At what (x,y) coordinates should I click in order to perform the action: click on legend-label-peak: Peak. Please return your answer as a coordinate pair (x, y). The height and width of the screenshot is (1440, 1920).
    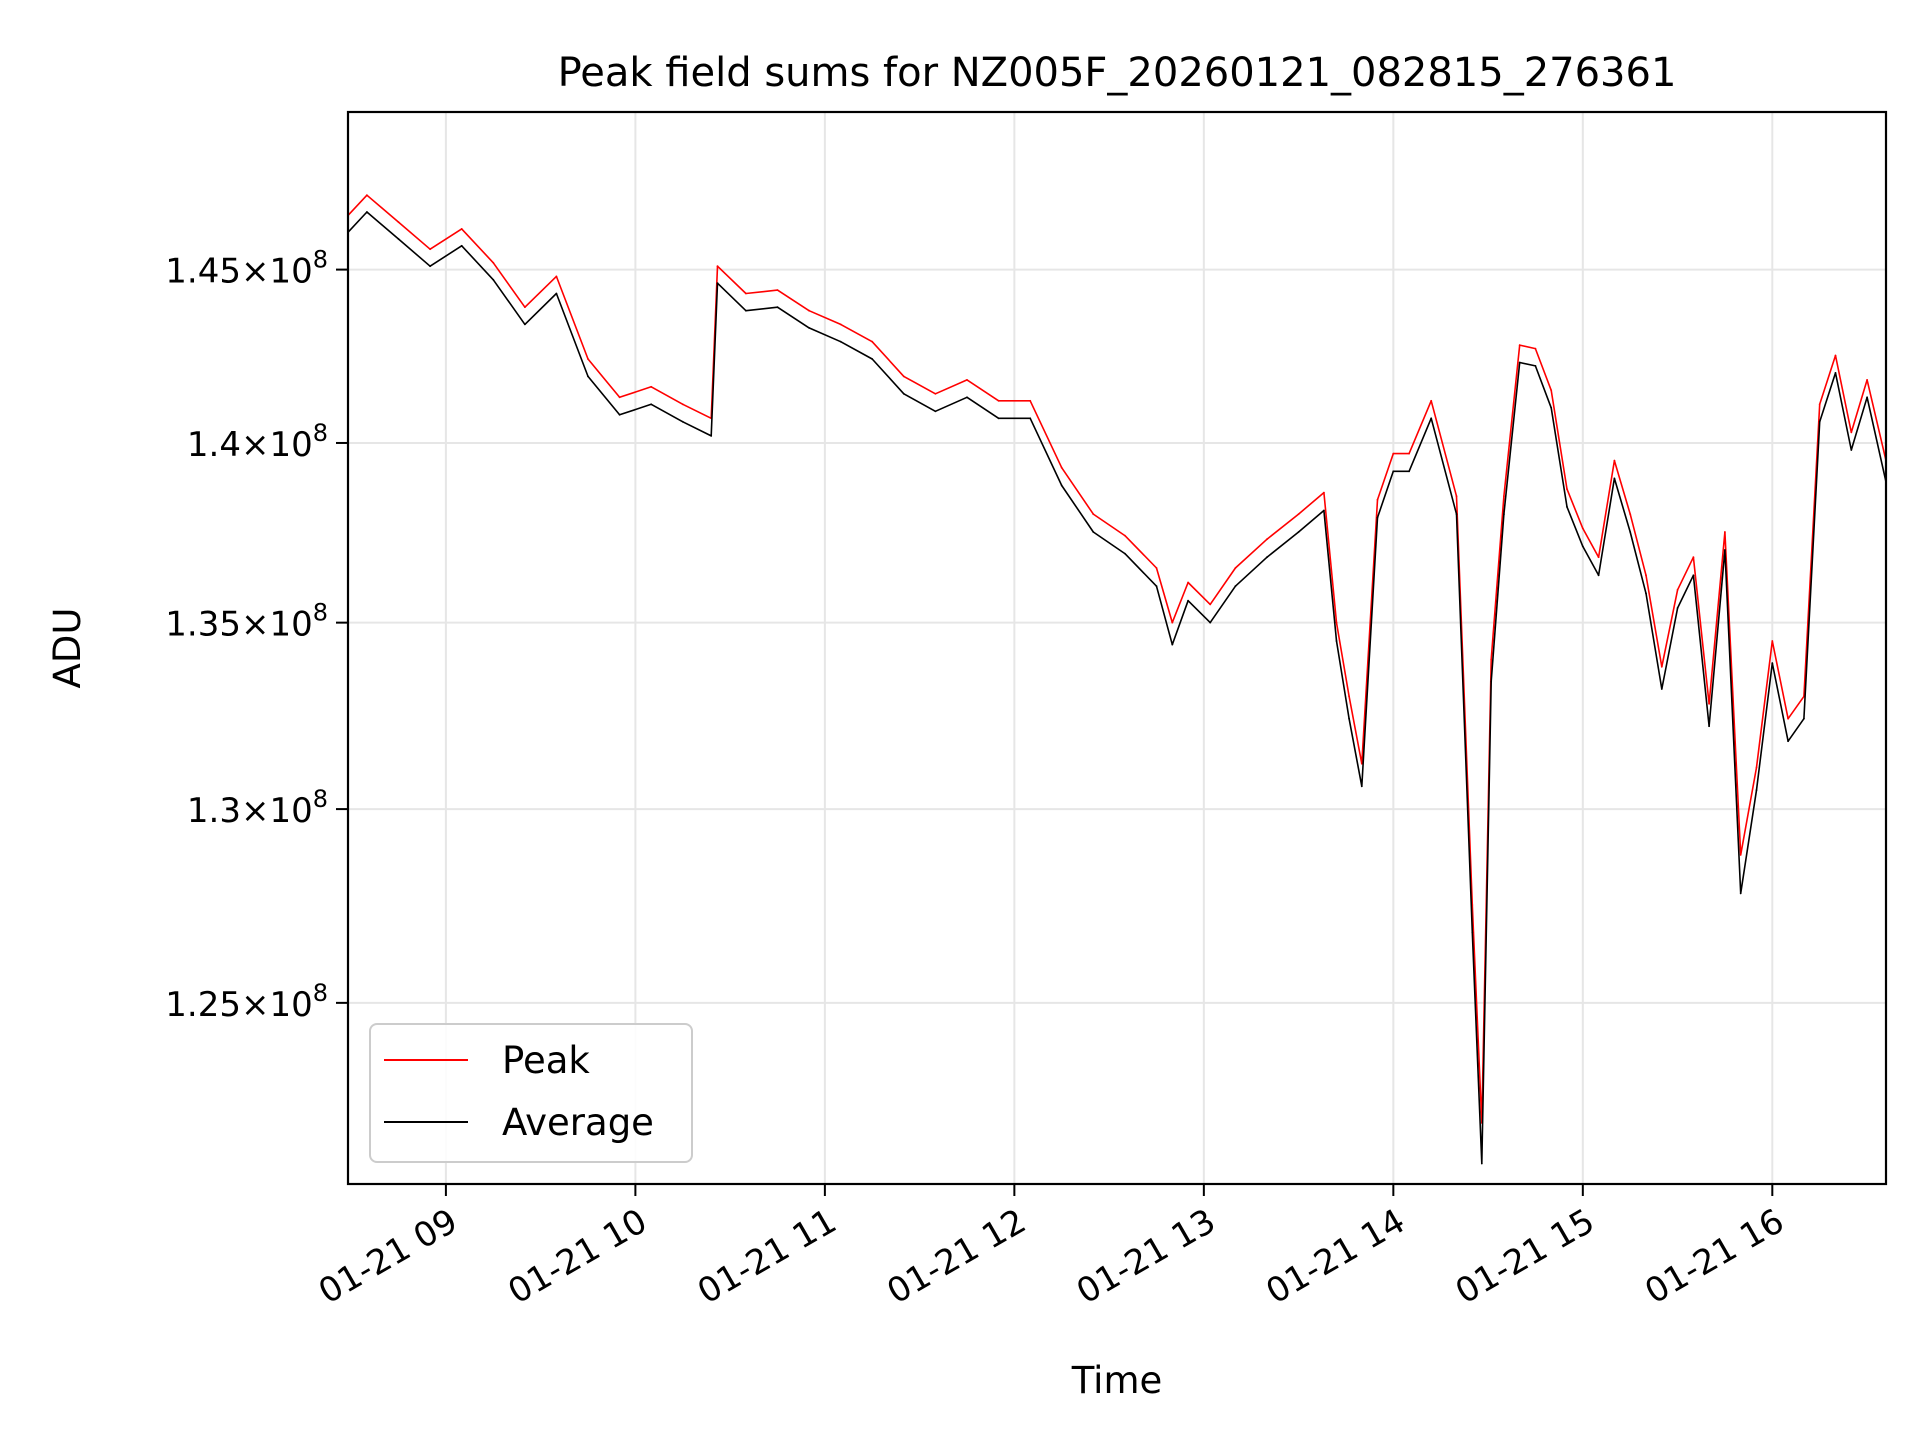
    Looking at the image, I should click on (546, 1060).